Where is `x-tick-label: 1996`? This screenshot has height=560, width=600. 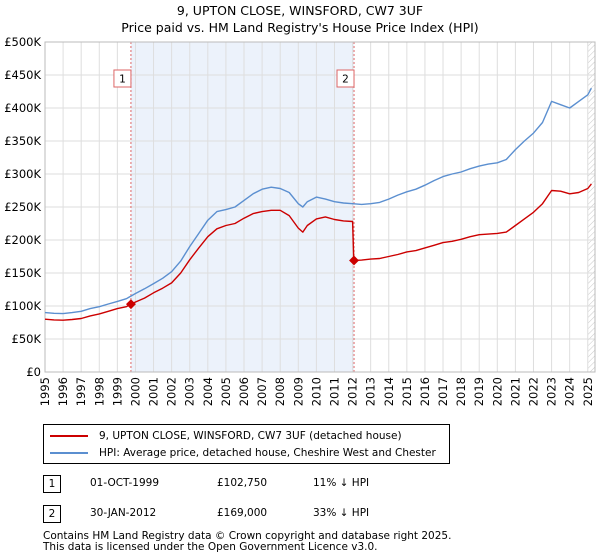
x-tick-label: 1996 is located at coordinates (63, 391).